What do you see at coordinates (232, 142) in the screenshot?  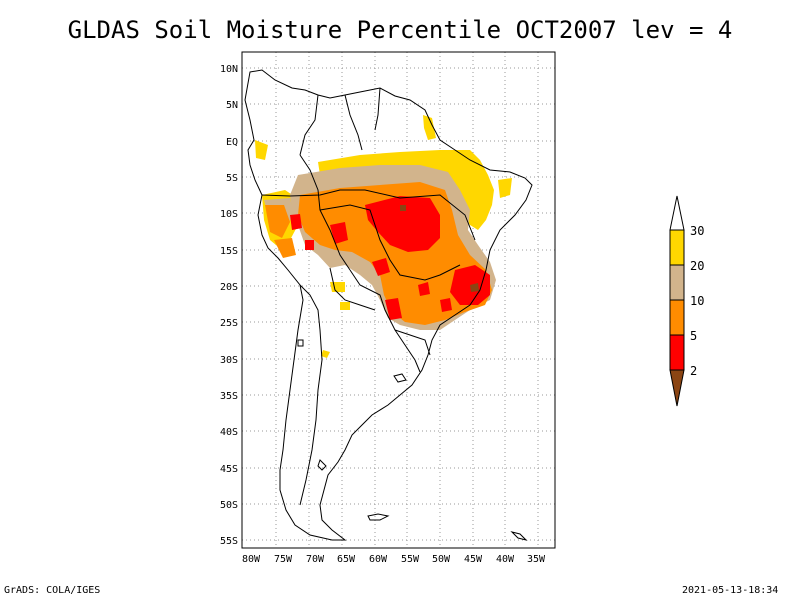 I see `lat-label: EQ` at bounding box center [232, 142].